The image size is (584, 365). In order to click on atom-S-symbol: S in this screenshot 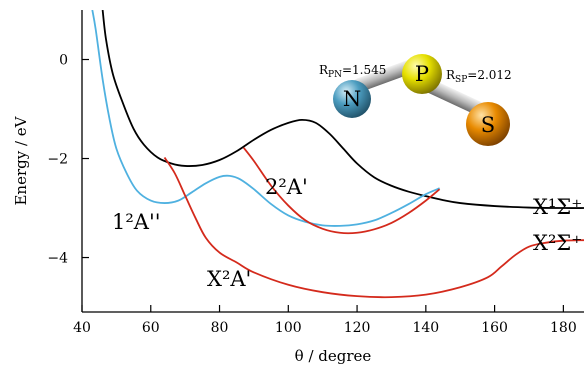, I will do `click(488, 125)`.